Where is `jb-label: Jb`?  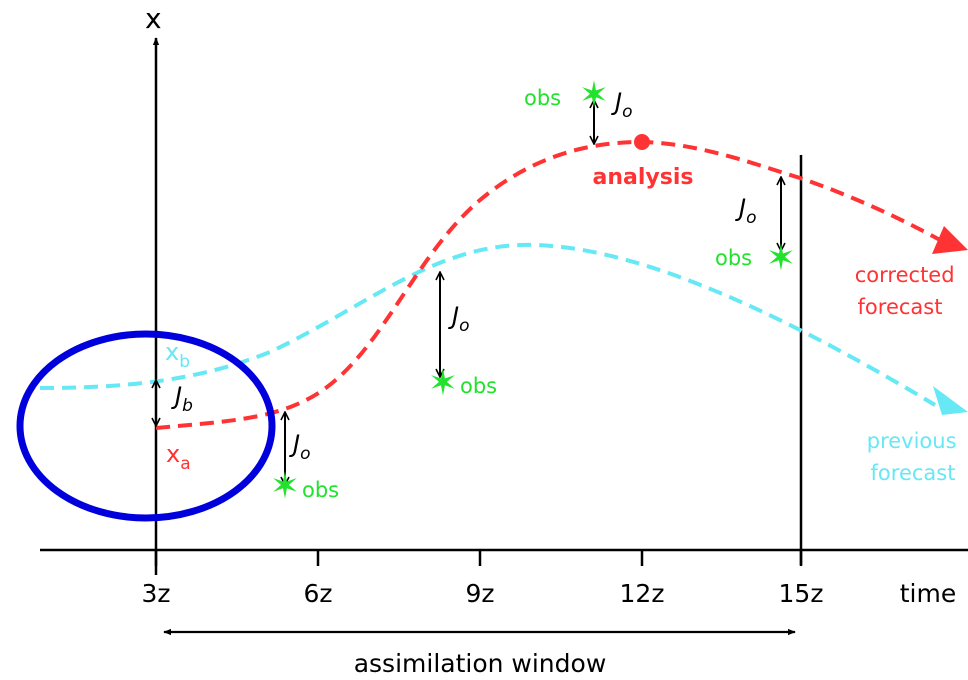
jb-label: Jb is located at coordinates (182, 399).